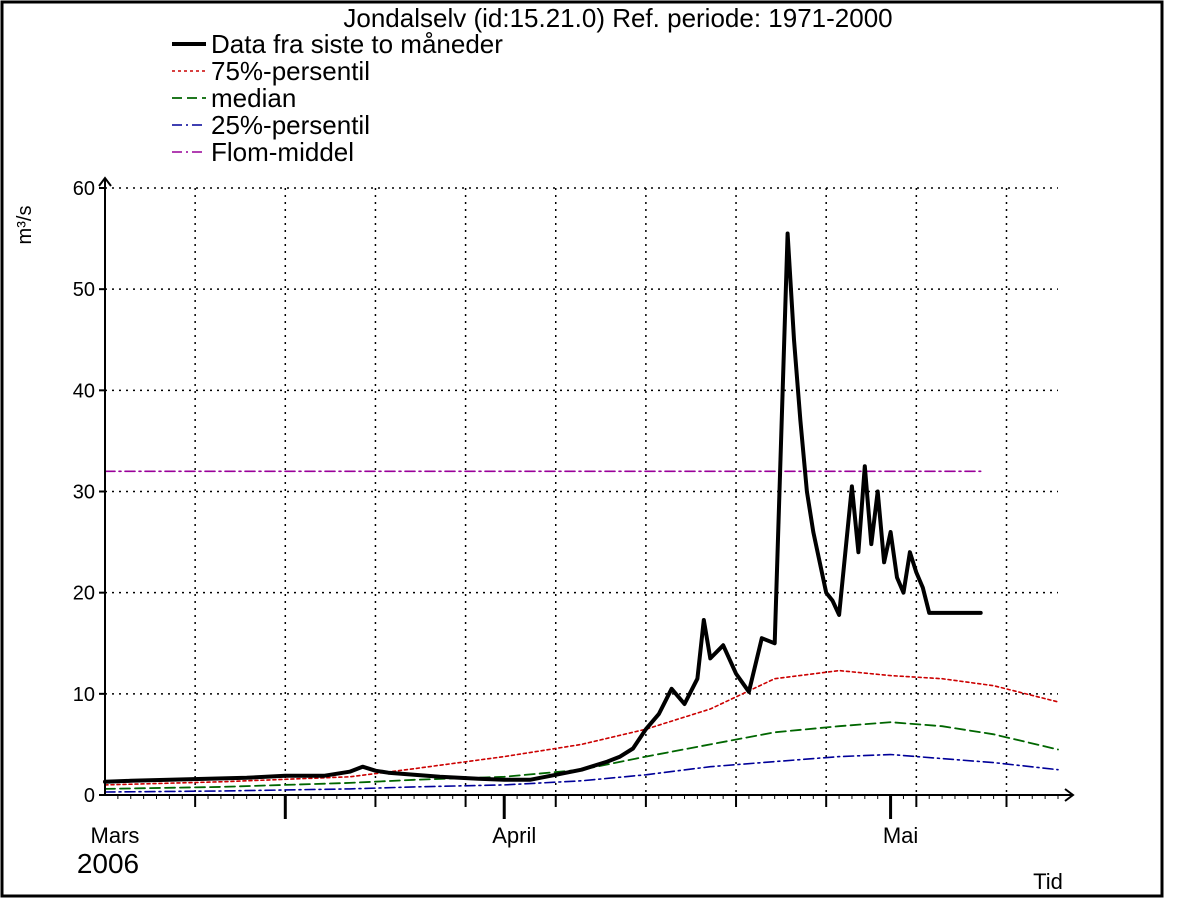 The image size is (1200, 905). Describe the element at coordinates (84, 493) in the screenshot. I see `y-tick-label: 30` at that location.